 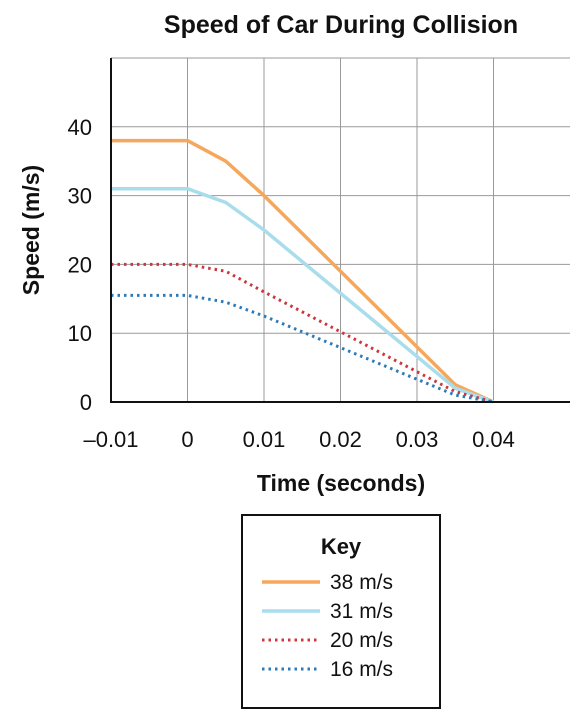 I want to click on x-tick-label: 0.02, so click(x=340, y=439).